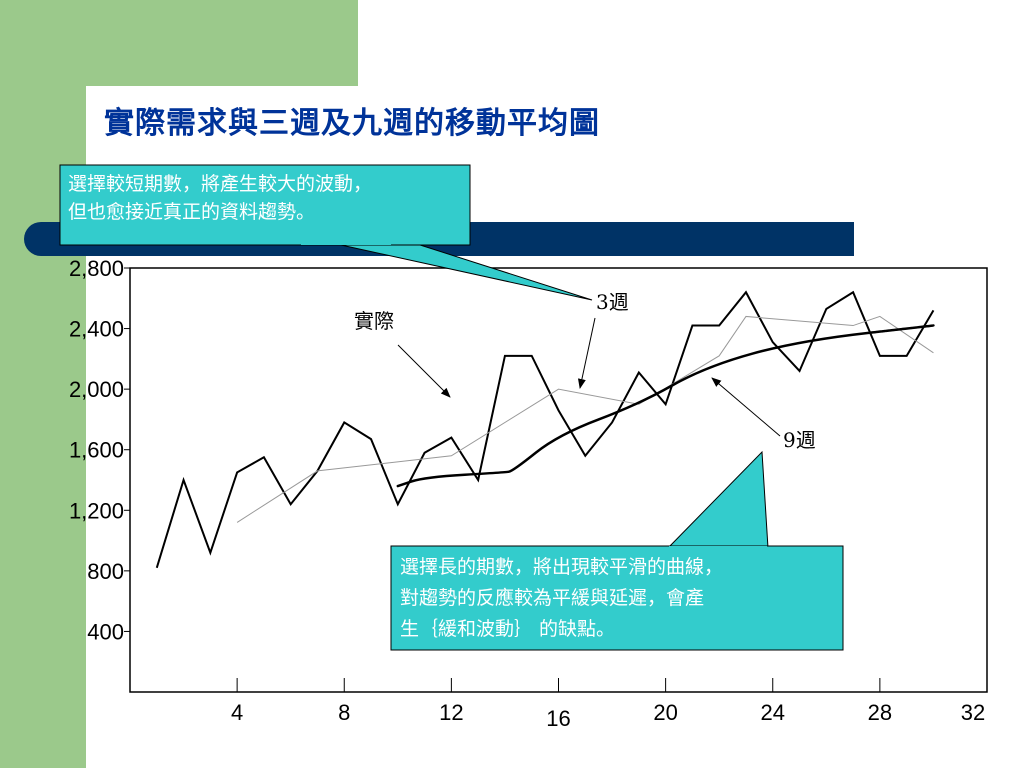  Describe the element at coordinates (105, 631) in the screenshot. I see `y-tick-label: 400` at that location.